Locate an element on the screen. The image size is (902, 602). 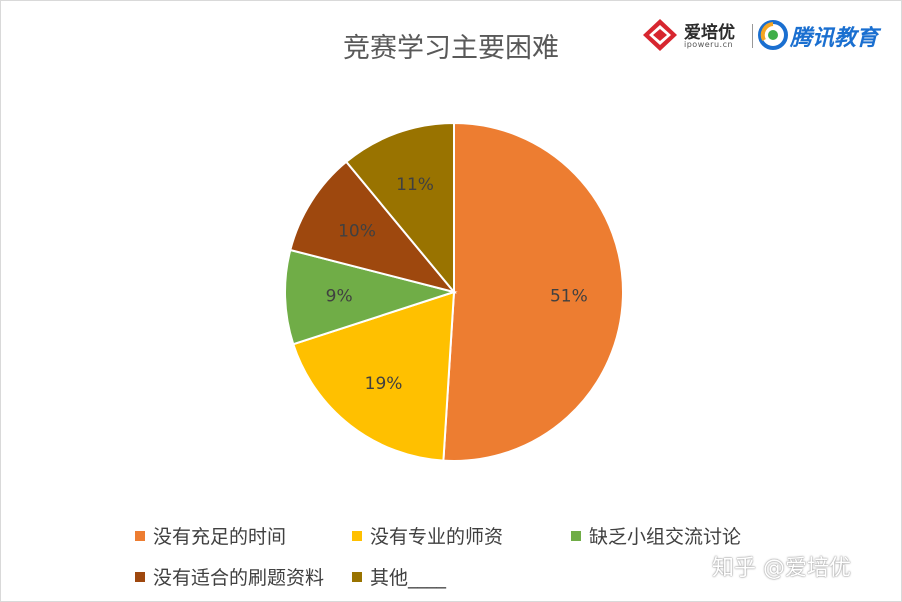
logo-separator is located at coordinates (752, 36).